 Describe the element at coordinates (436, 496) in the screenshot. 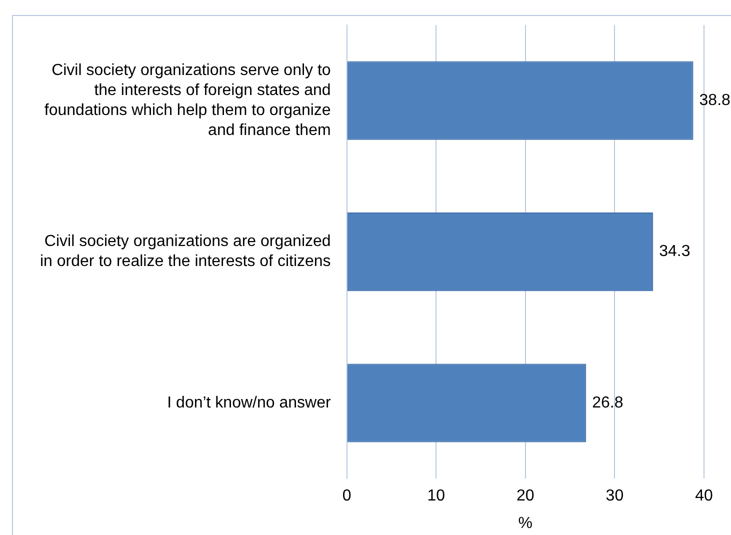

I see `x-tick-label: 10` at that location.